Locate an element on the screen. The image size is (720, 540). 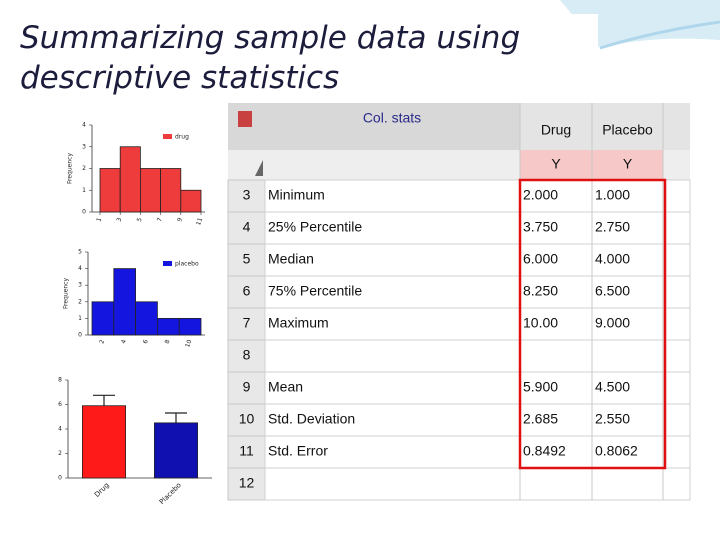
column-header: Drug is located at coordinates (556, 130).